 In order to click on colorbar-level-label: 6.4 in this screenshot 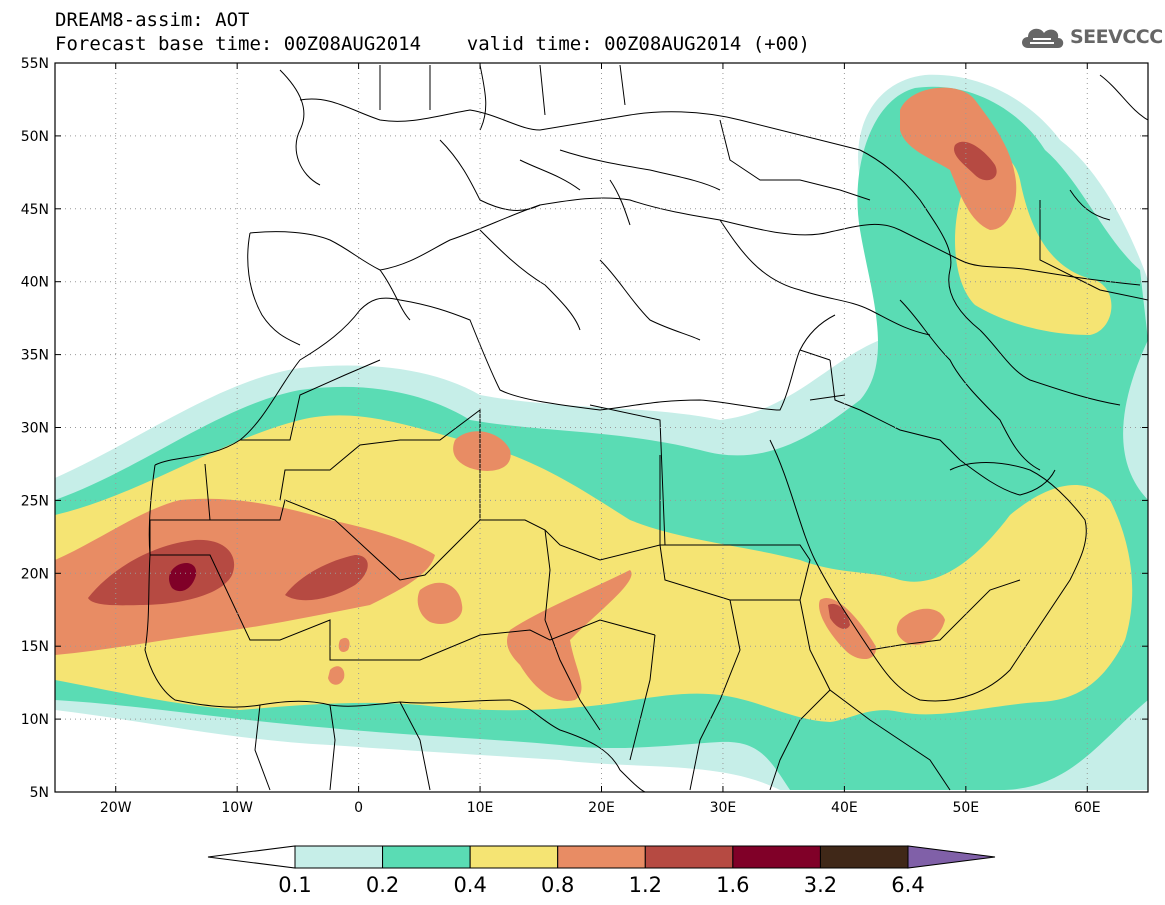, I will do `click(907, 885)`.